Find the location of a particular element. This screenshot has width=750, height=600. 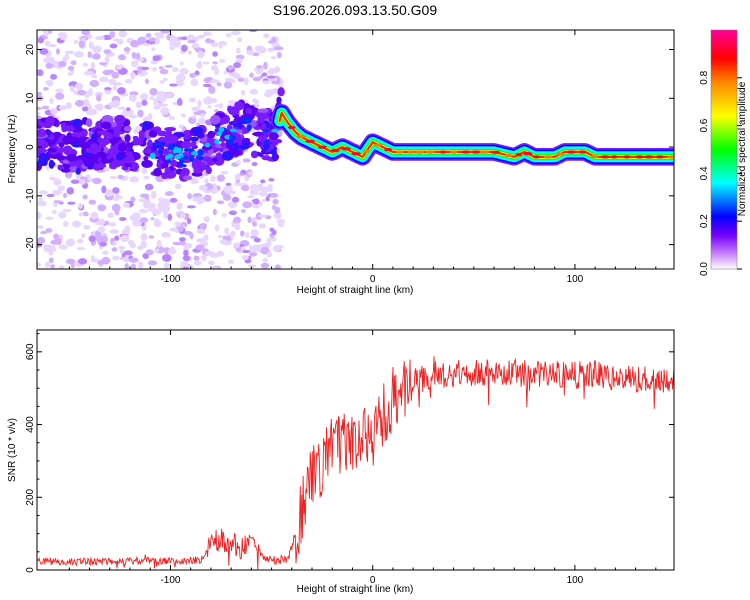

spectrogram-ylabel: Frequency (Hz) is located at coordinates (12, 149).